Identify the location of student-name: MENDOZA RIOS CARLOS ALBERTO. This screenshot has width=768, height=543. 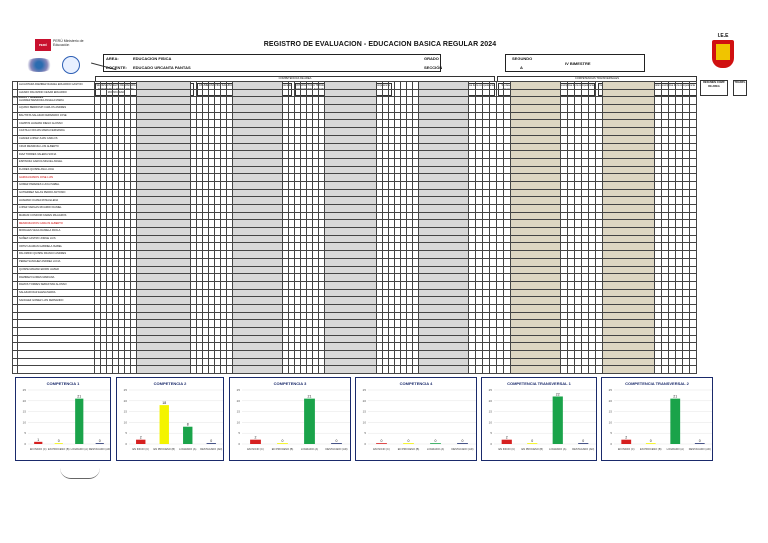
(56, 224).